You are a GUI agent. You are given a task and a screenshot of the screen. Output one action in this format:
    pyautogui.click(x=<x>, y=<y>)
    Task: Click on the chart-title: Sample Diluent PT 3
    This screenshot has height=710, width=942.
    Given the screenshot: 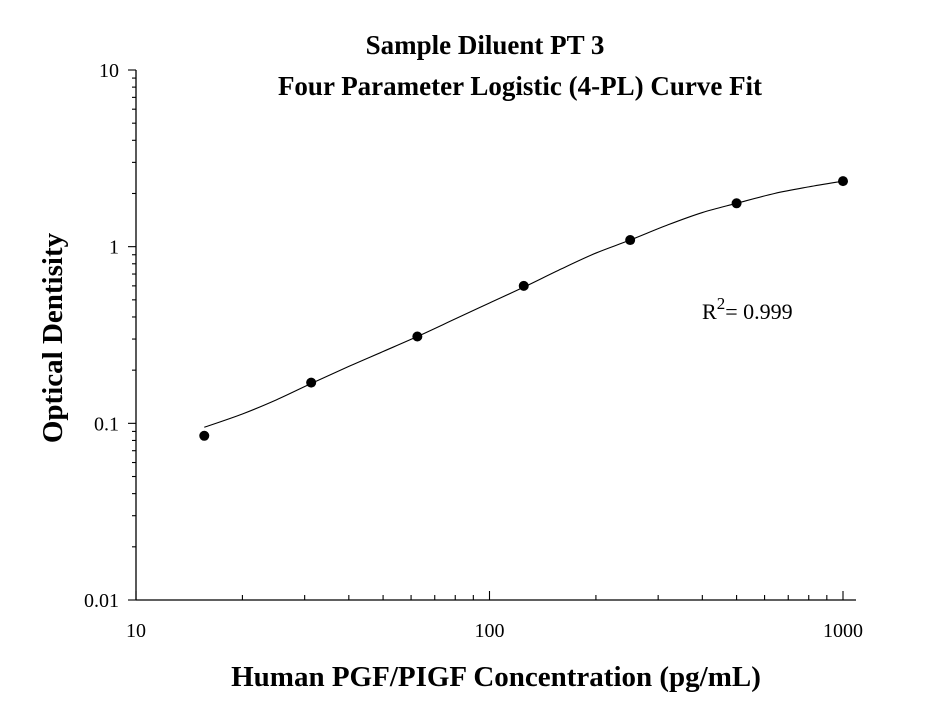 What is the action you would take?
    pyautogui.click(x=485, y=45)
    